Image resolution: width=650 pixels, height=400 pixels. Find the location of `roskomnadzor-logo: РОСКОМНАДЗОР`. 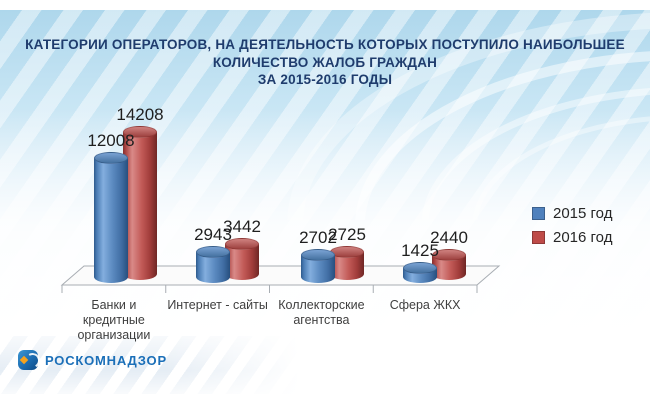

roskomnadzor-logo: РОСКОМНАДЗОР is located at coordinates (92, 360).